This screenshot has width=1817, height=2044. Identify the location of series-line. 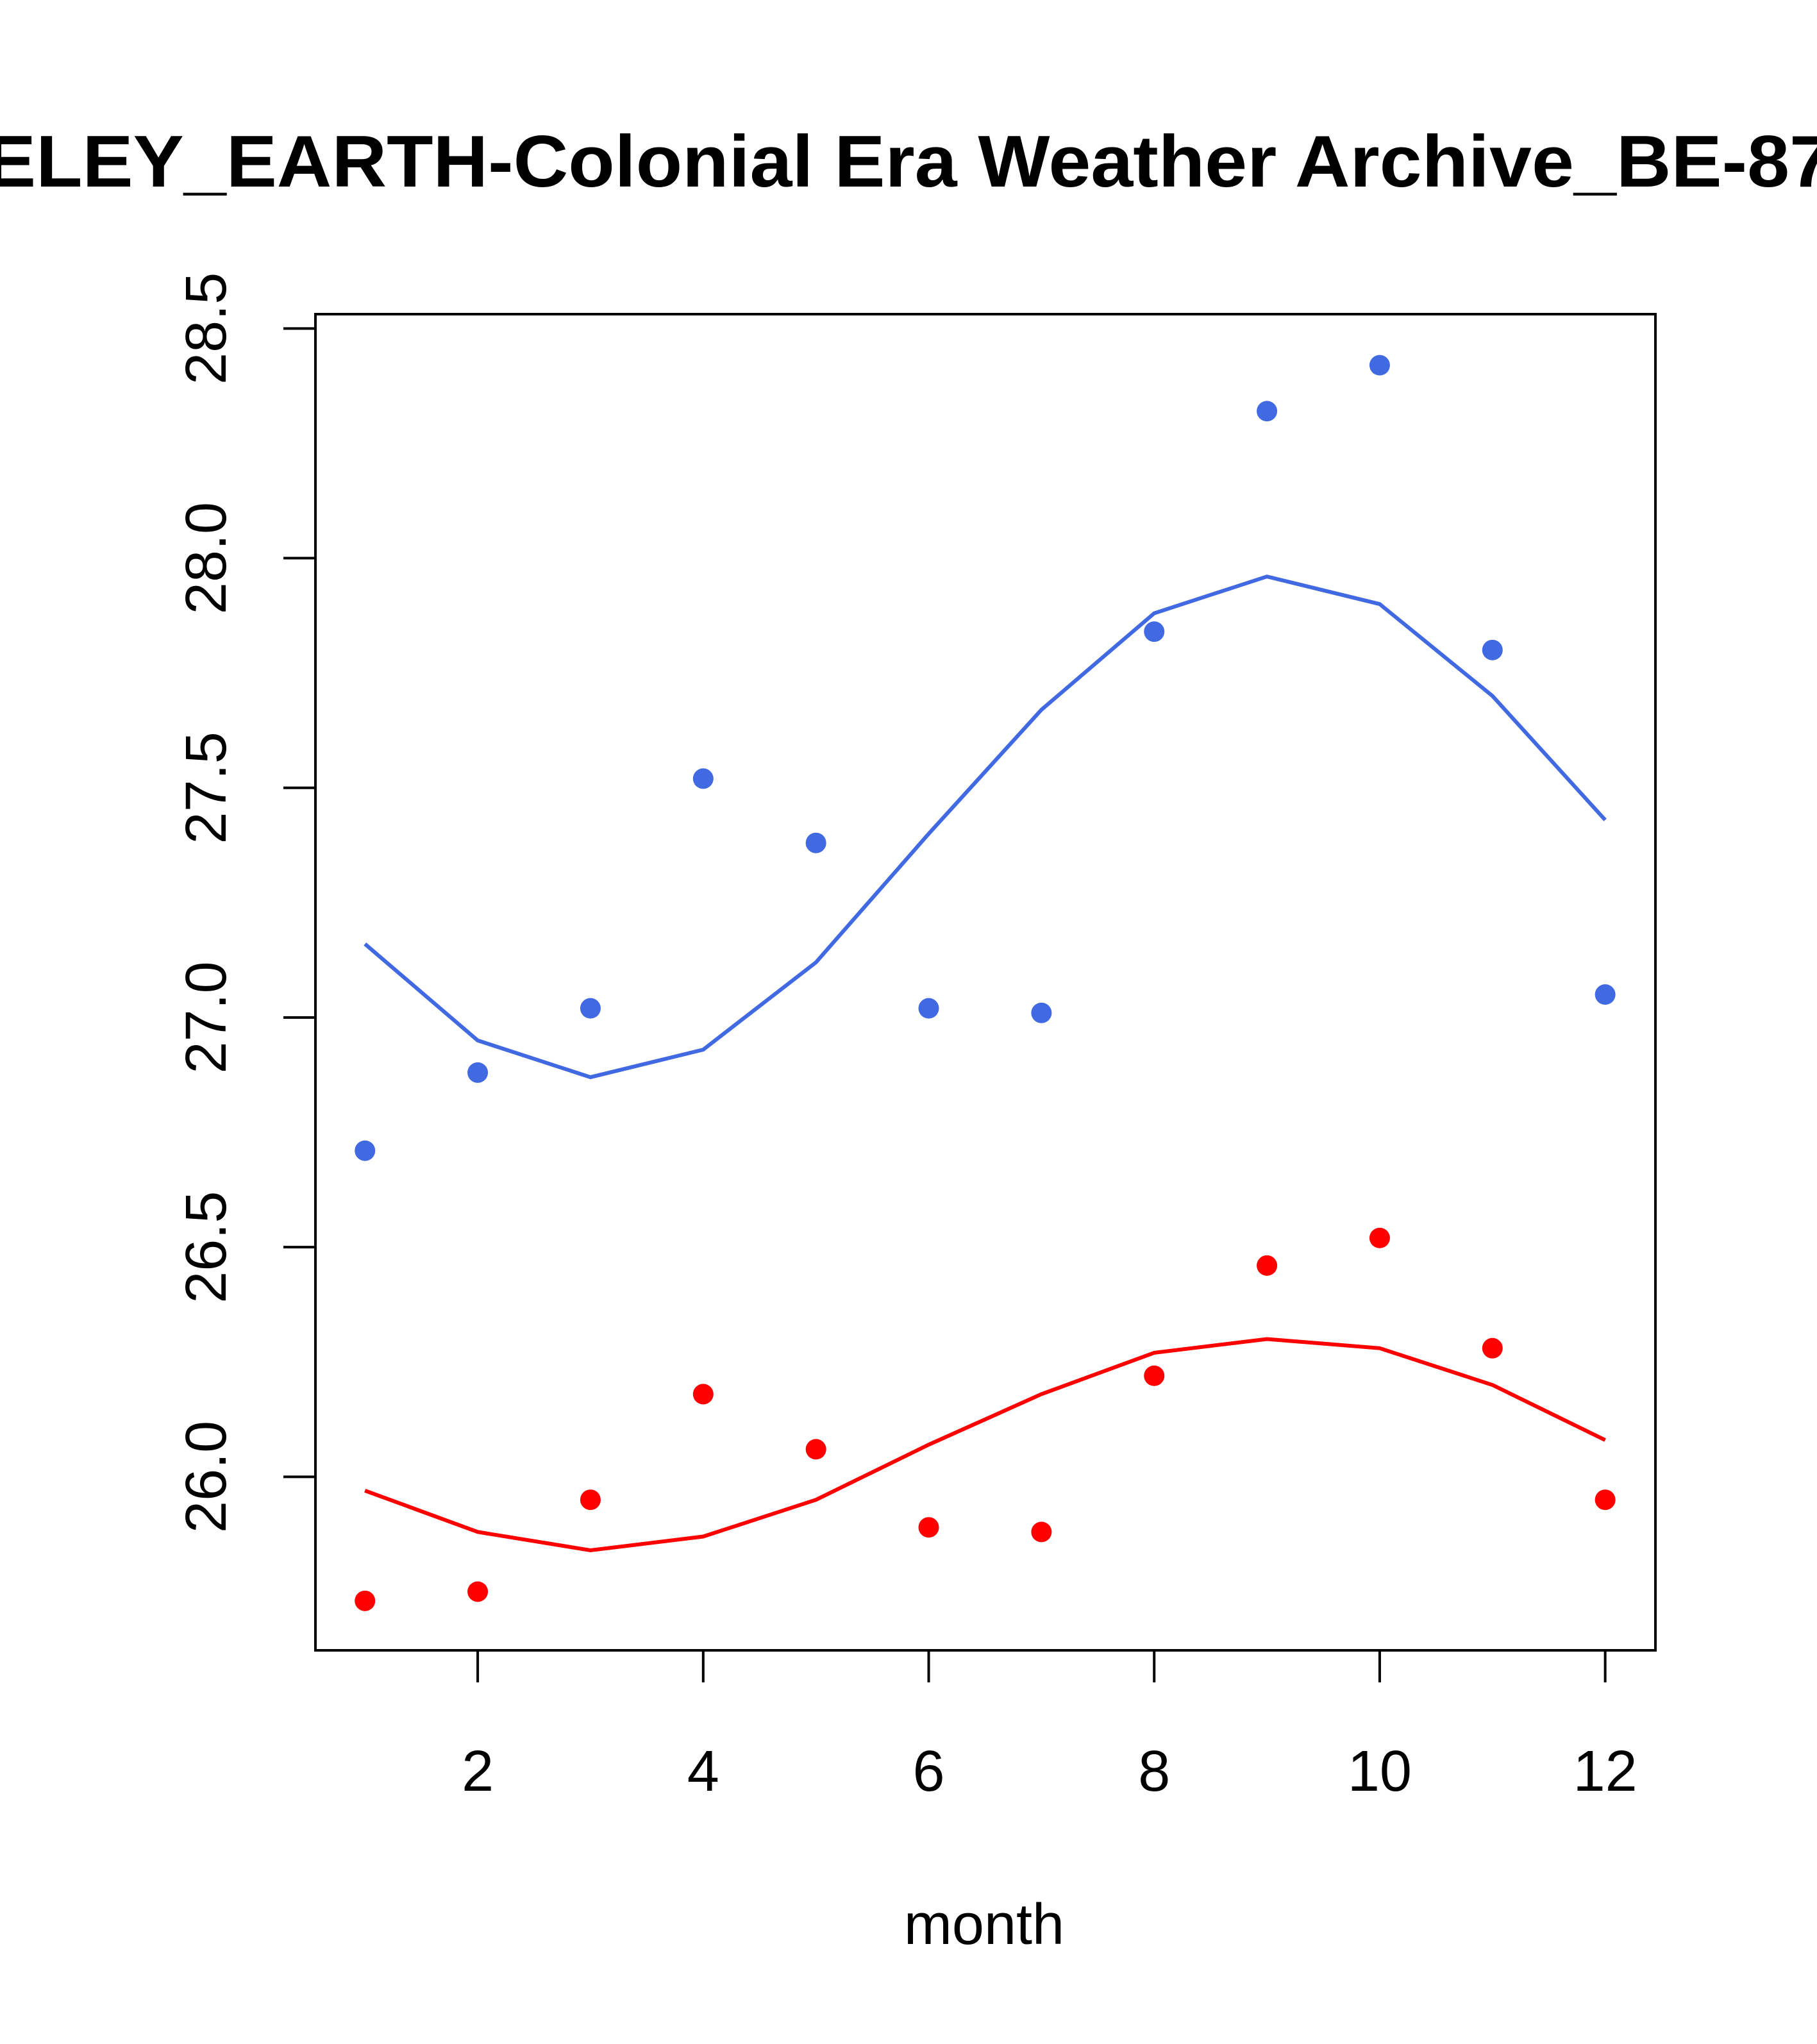
(985, 1445).